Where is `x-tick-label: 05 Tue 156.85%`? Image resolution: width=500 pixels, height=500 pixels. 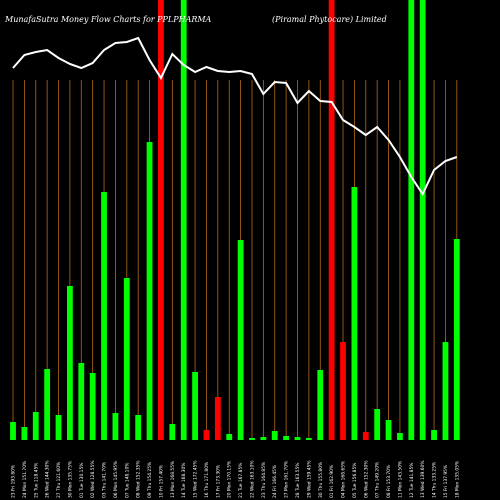 x-tick-label: 05 Tue 156.85% is located at coordinates (355, 480).